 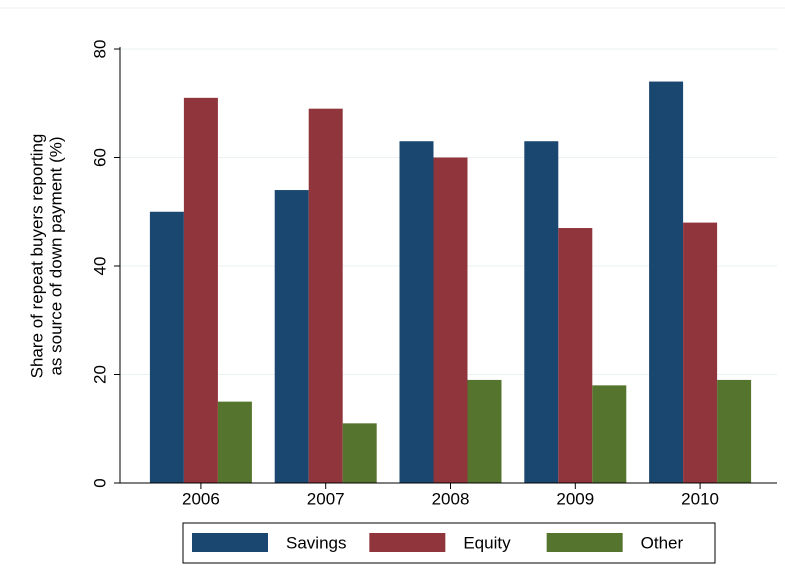 I want to click on x-tick-label: 2008, so click(x=451, y=498).